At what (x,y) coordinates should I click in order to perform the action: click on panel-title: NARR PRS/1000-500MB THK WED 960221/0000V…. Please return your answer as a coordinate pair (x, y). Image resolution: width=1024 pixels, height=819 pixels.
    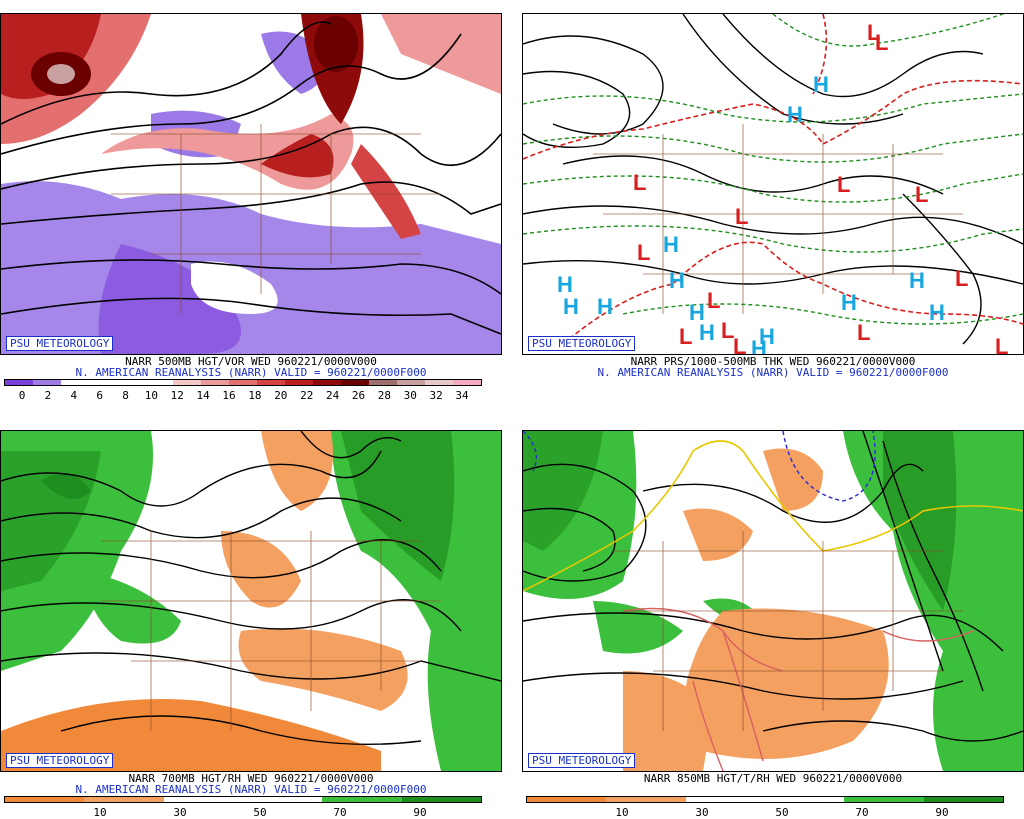
    Looking at the image, I should click on (773, 361).